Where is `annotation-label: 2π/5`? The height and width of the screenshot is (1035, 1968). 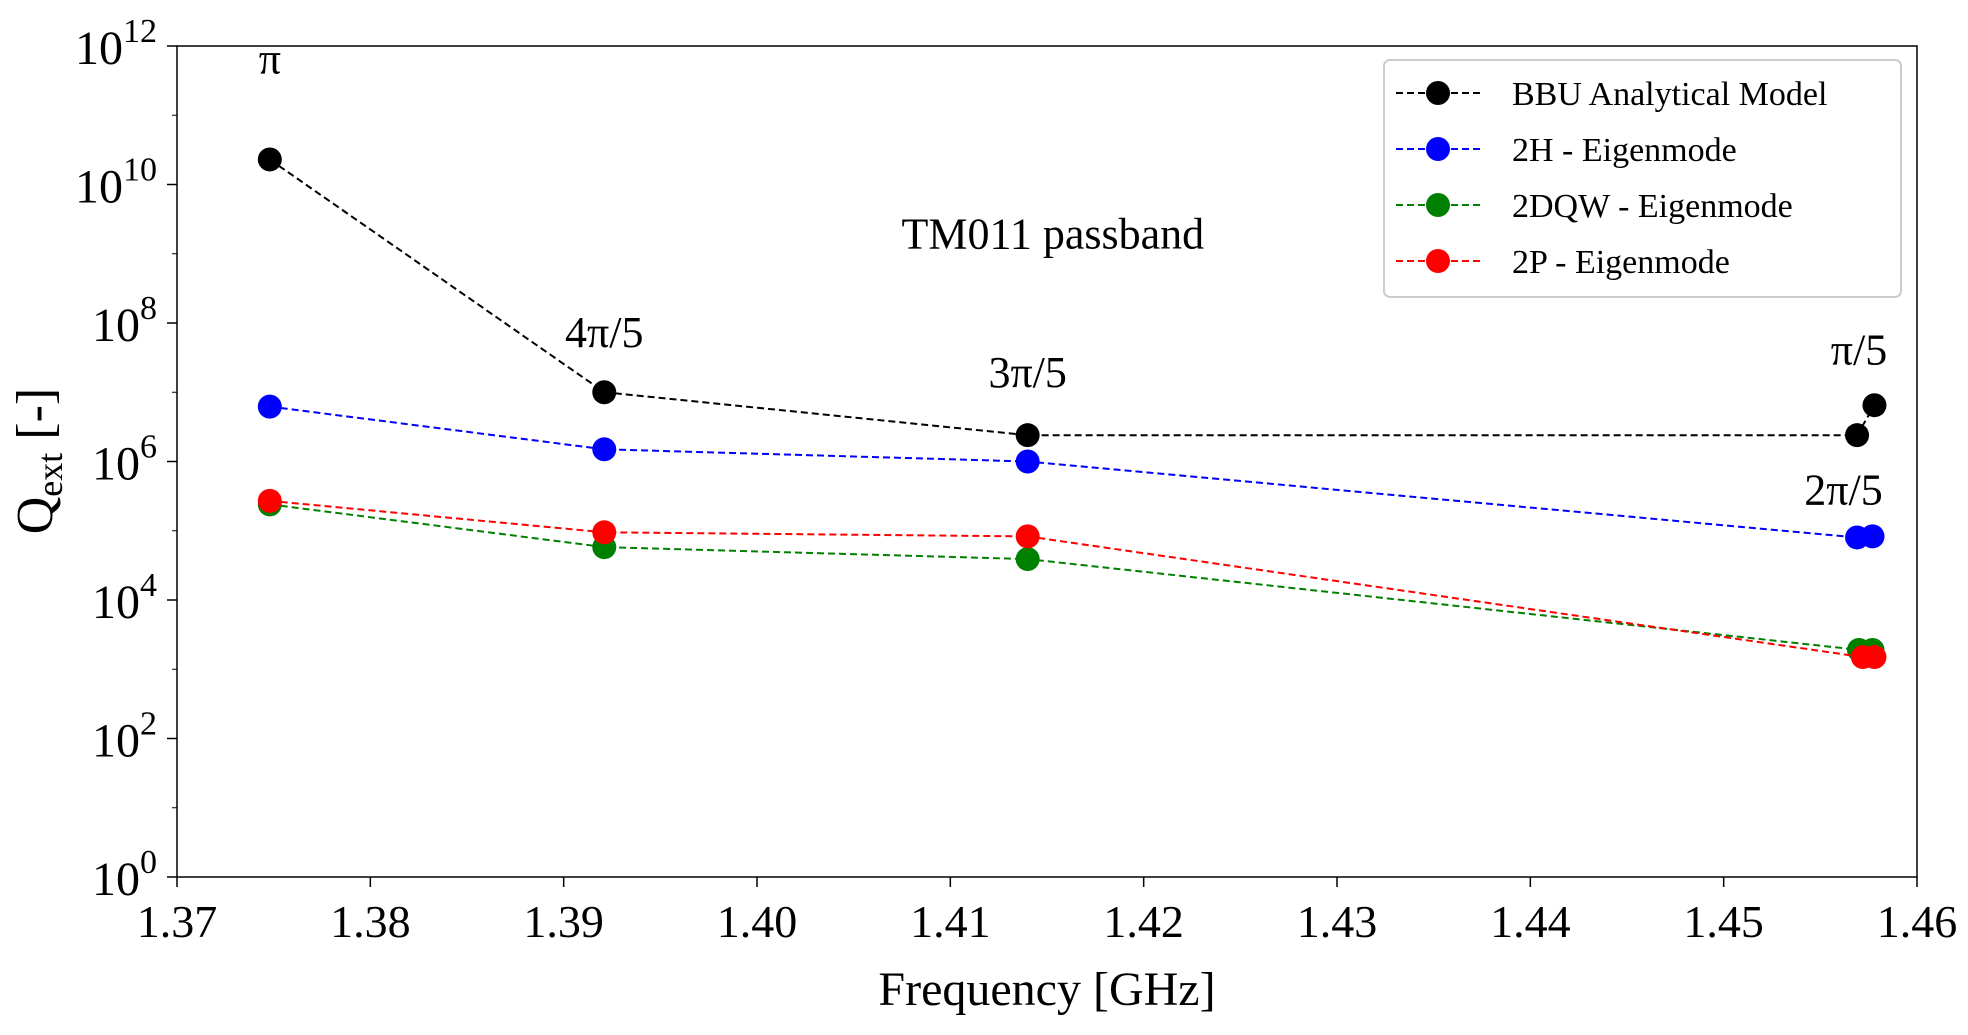
annotation-label: 2π/5 is located at coordinates (1843, 489).